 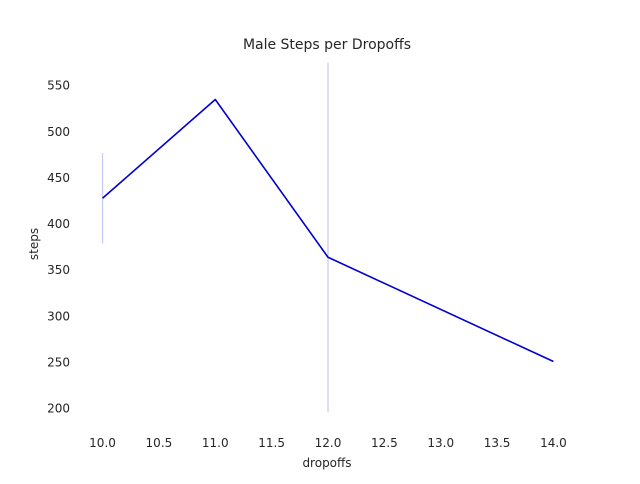 I want to click on x-tick-label: 13.5, so click(x=497, y=443).